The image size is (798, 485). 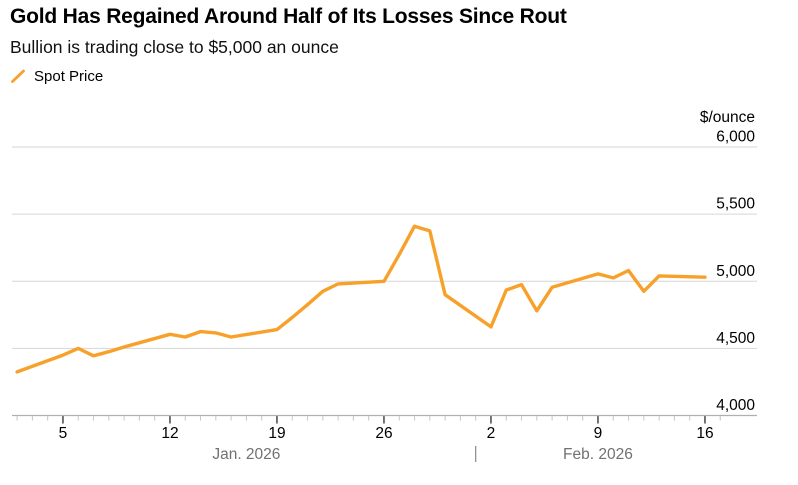 What do you see at coordinates (735, 137) in the screenshot?
I see `y-tick-label: 6,000` at bounding box center [735, 137].